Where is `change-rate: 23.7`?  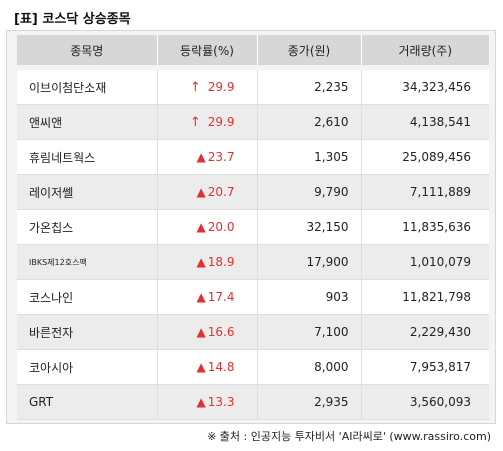 change-rate: 23.7 is located at coordinates (221, 157).